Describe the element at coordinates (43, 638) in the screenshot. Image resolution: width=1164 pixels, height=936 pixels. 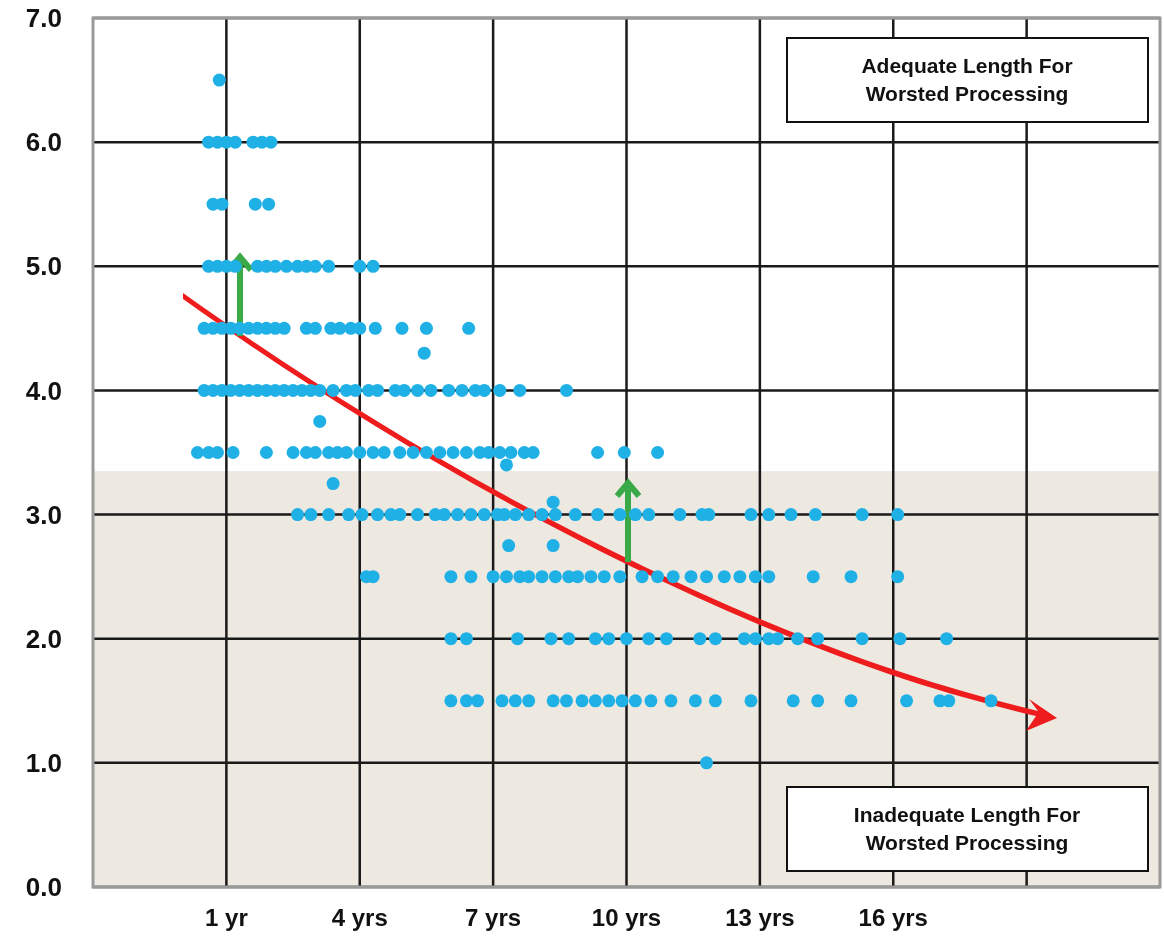
I see `y-tick-label: 2.0` at that location.